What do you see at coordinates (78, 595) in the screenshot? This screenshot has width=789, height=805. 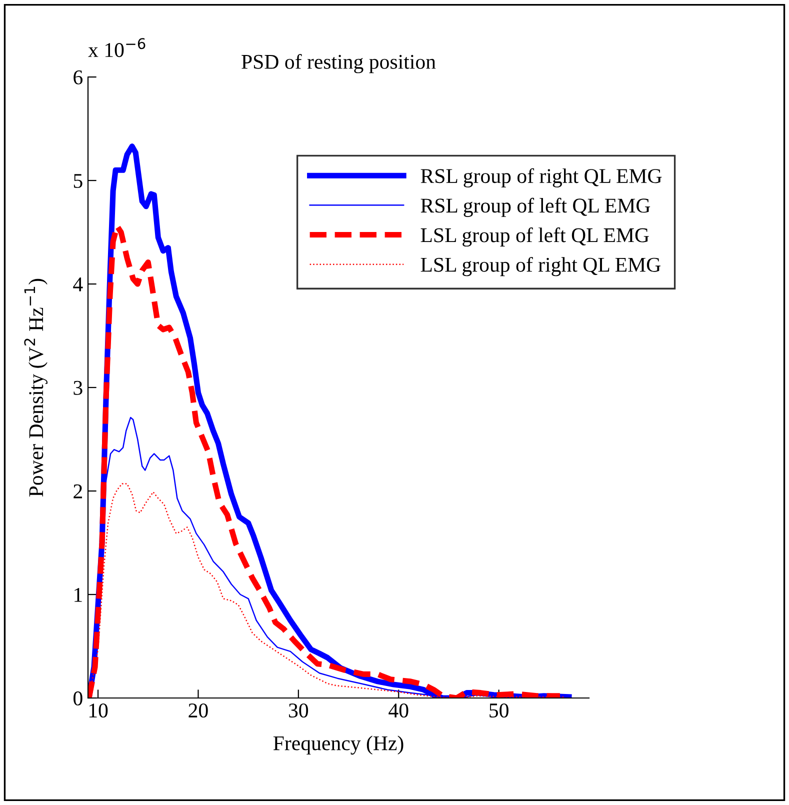 I see `y-tick-label: 1` at bounding box center [78, 595].